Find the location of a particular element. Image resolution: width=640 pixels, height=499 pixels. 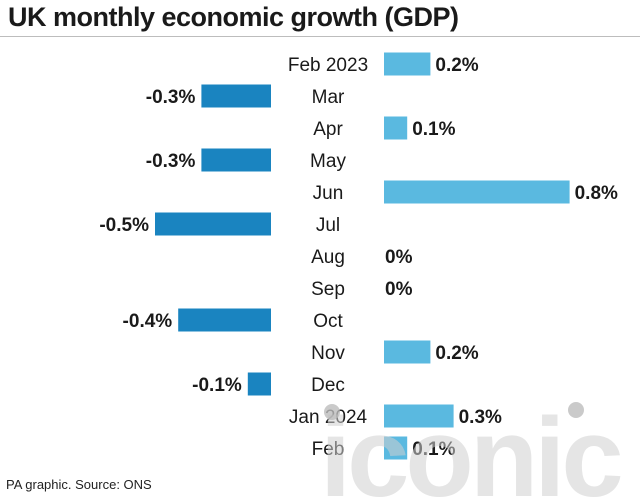

title-divider is located at coordinates (320, 36).